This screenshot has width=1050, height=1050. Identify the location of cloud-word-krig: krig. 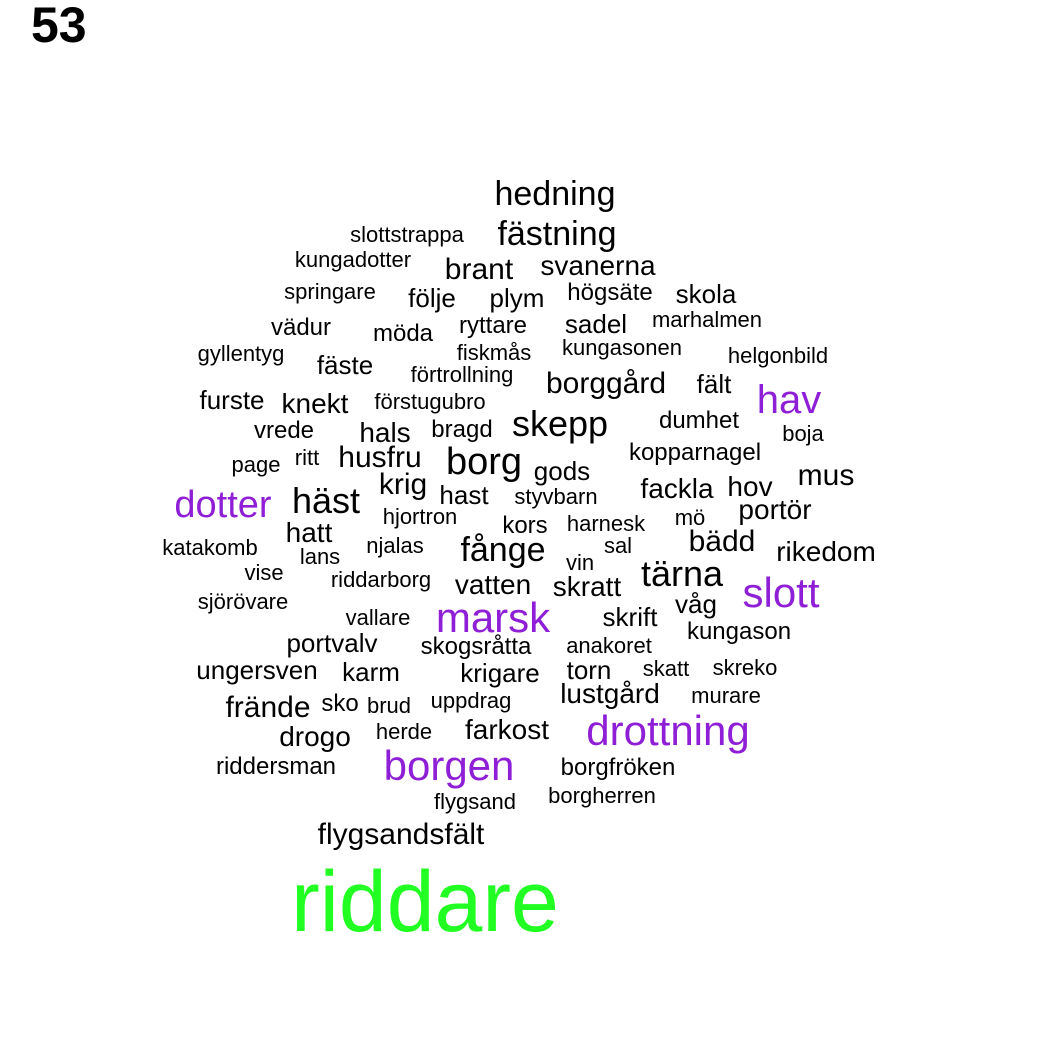
(403, 484).